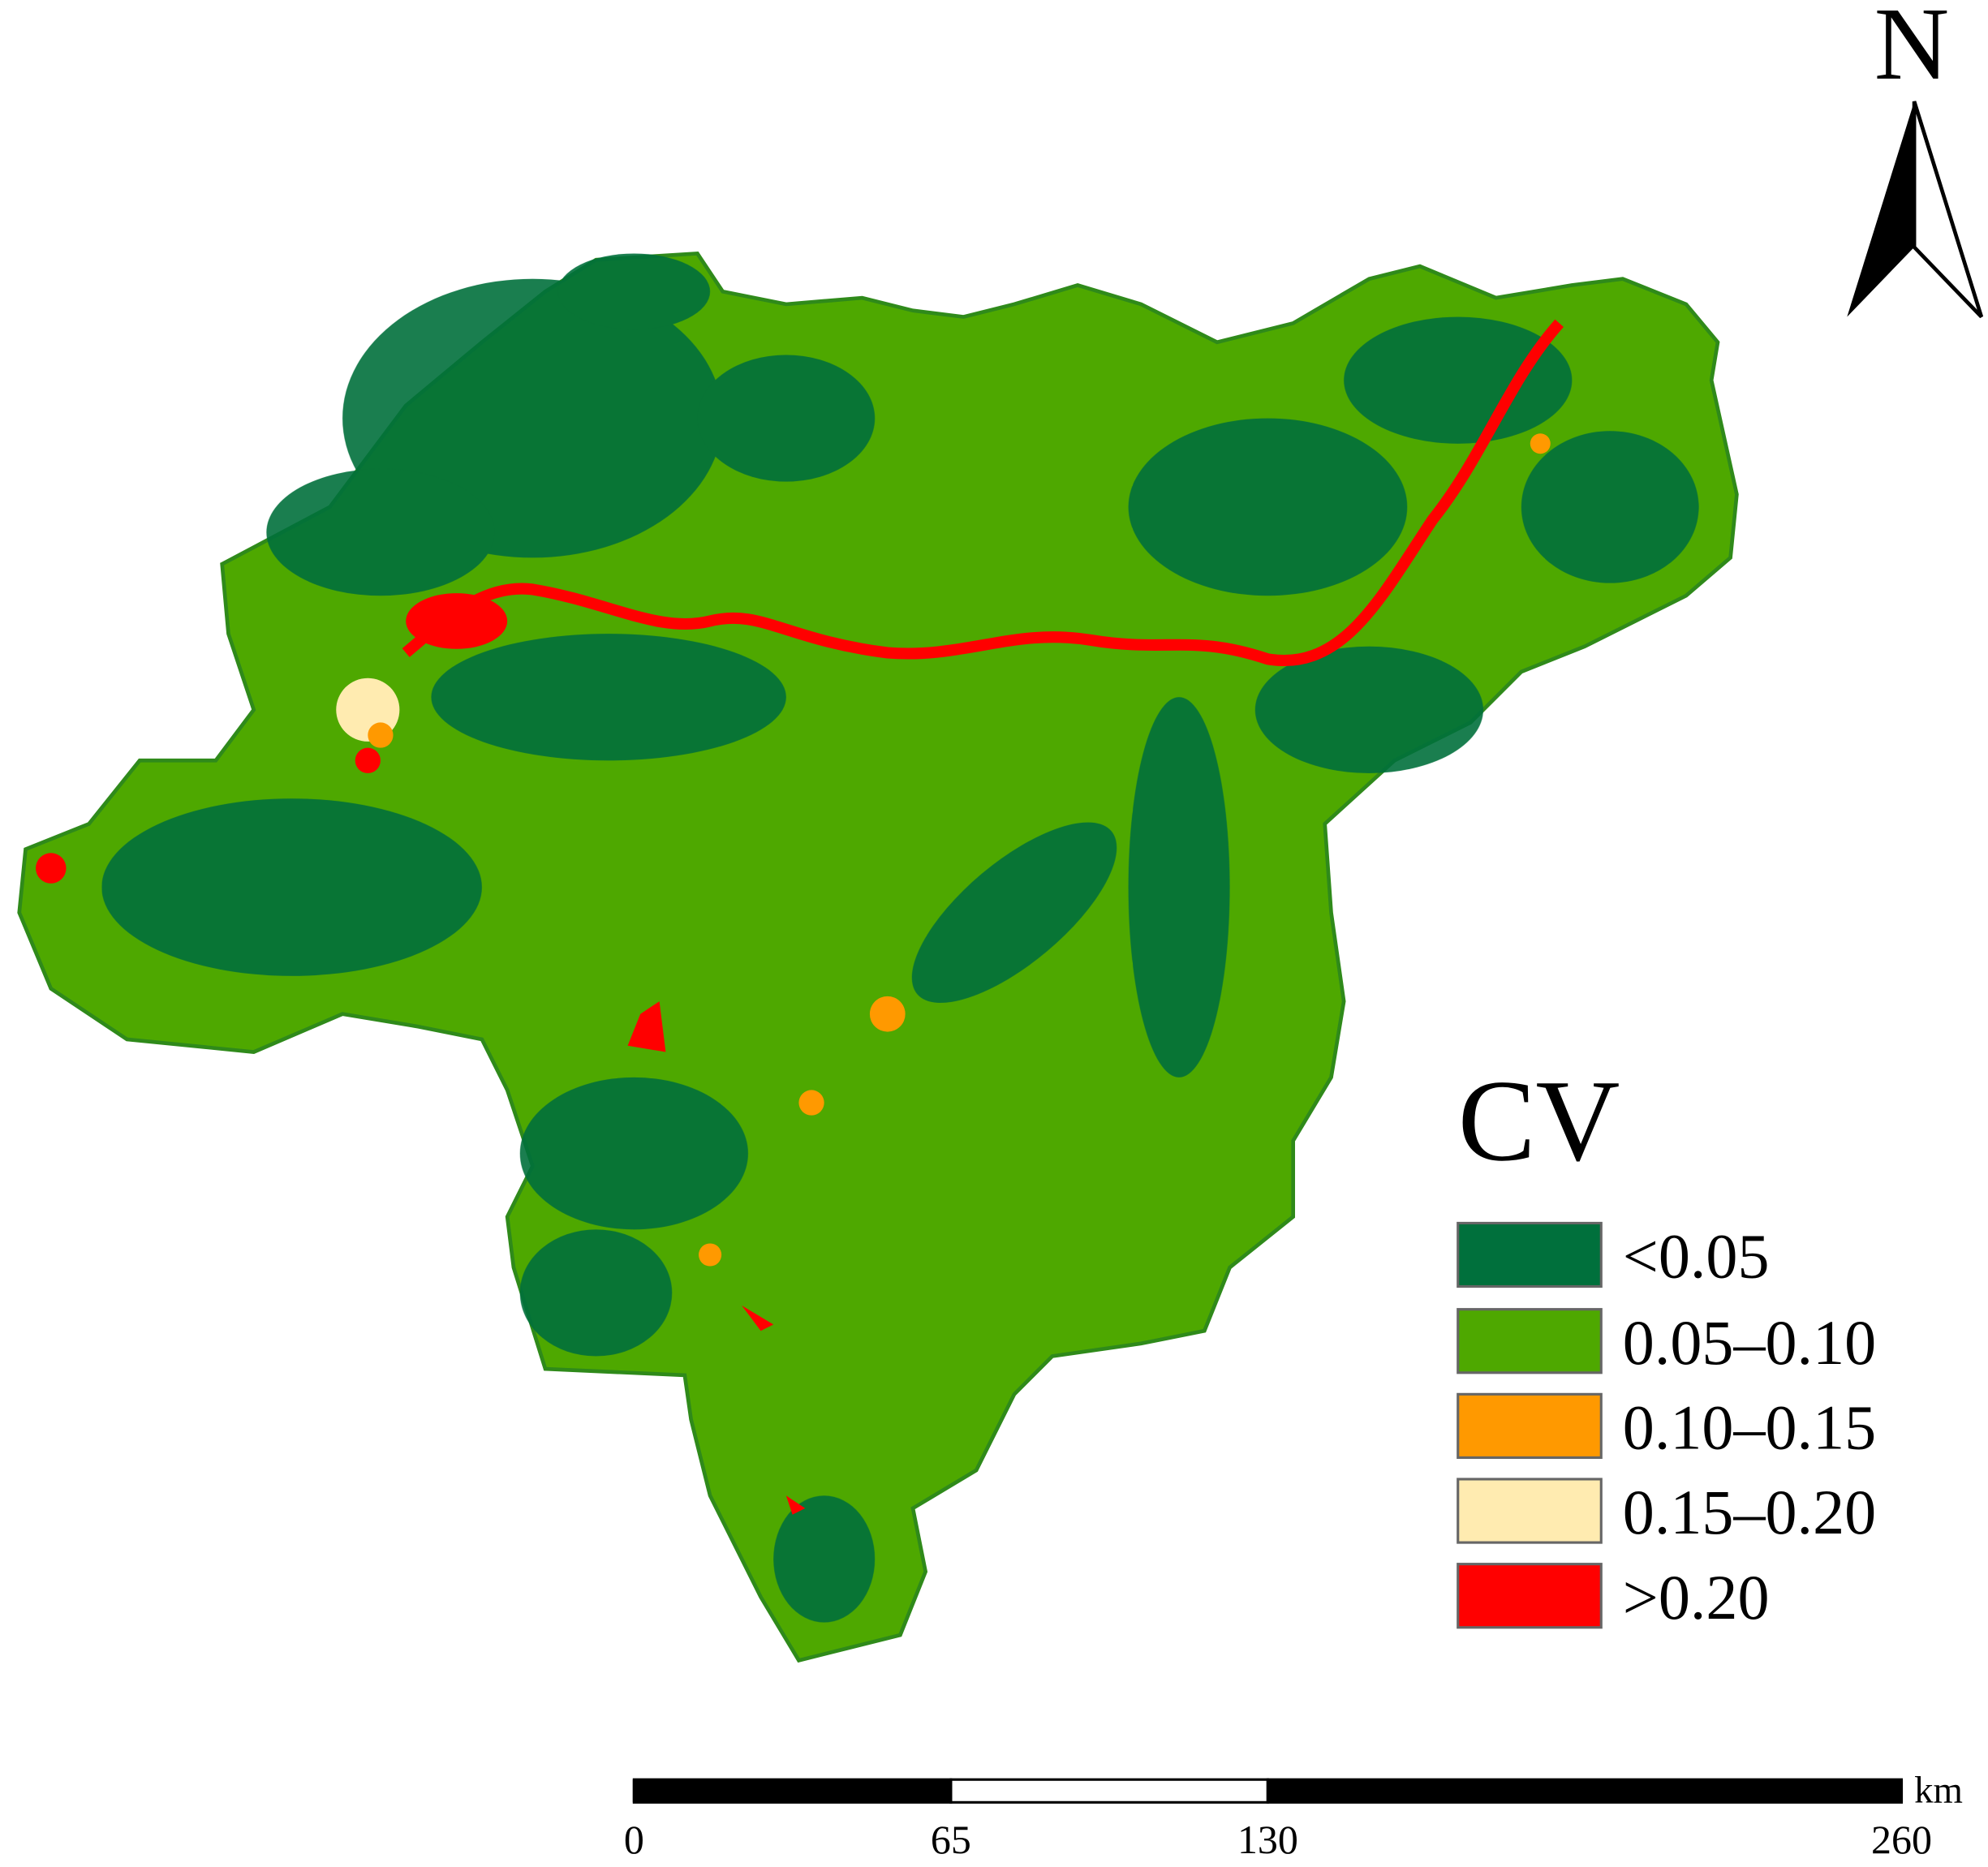  Describe the element at coordinates (634, 1839) in the screenshot. I see `scale-tick-label: 0` at that location.